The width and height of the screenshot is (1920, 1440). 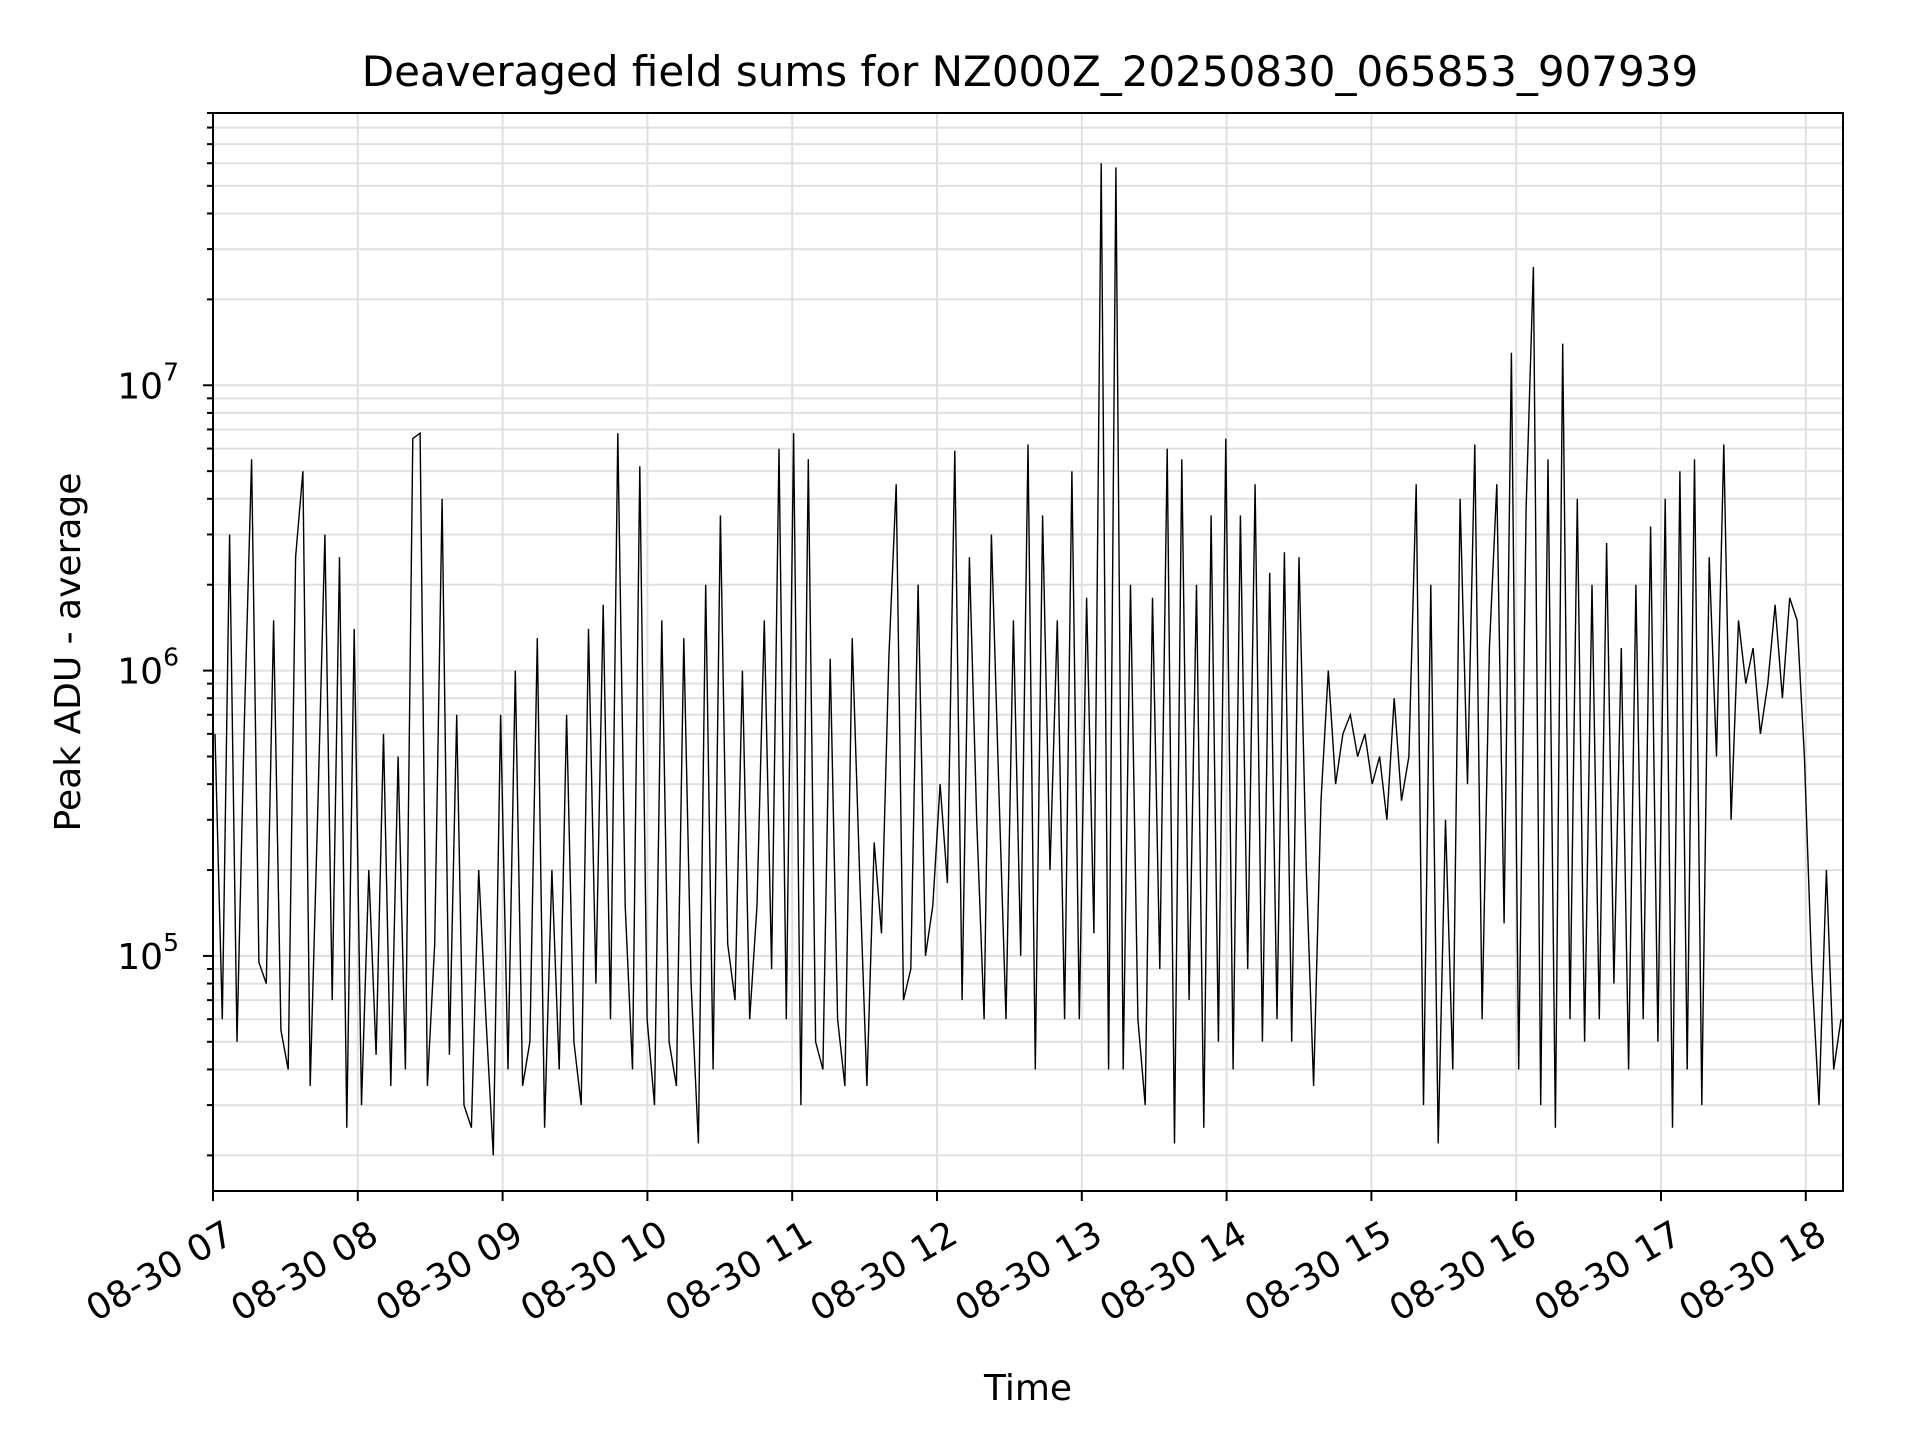 I want to click on x-axis-label: Time, so click(x=1027, y=1388).